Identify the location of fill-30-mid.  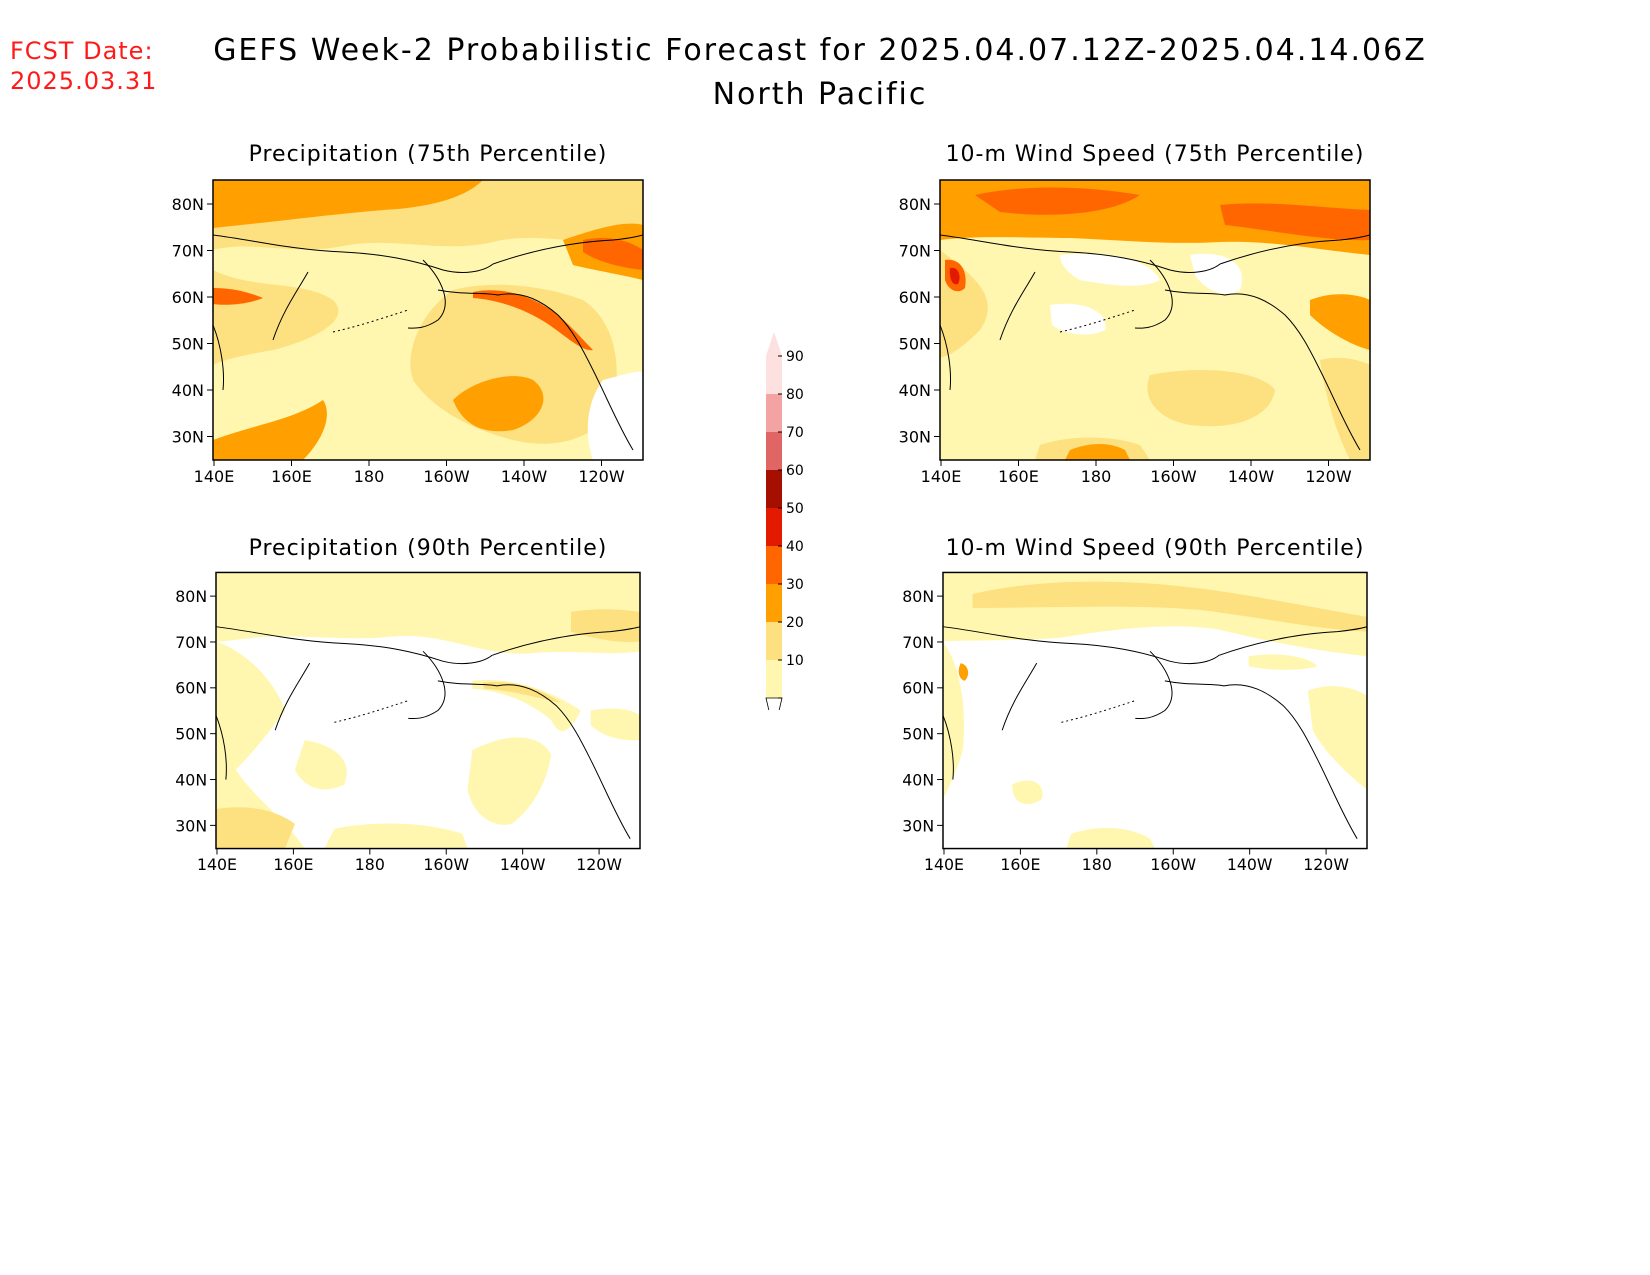
(498, 404).